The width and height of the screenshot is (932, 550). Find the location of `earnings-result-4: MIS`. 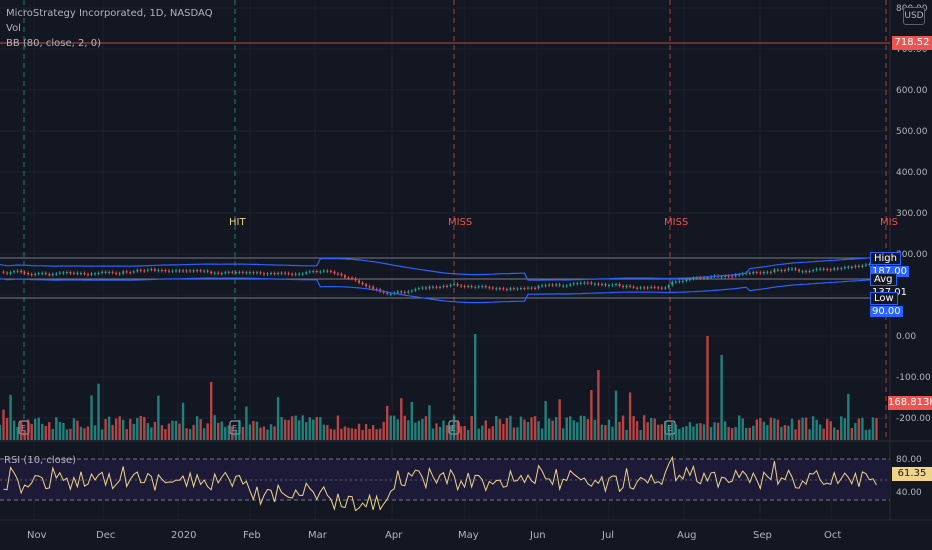

earnings-result-4: MIS is located at coordinates (889, 222).